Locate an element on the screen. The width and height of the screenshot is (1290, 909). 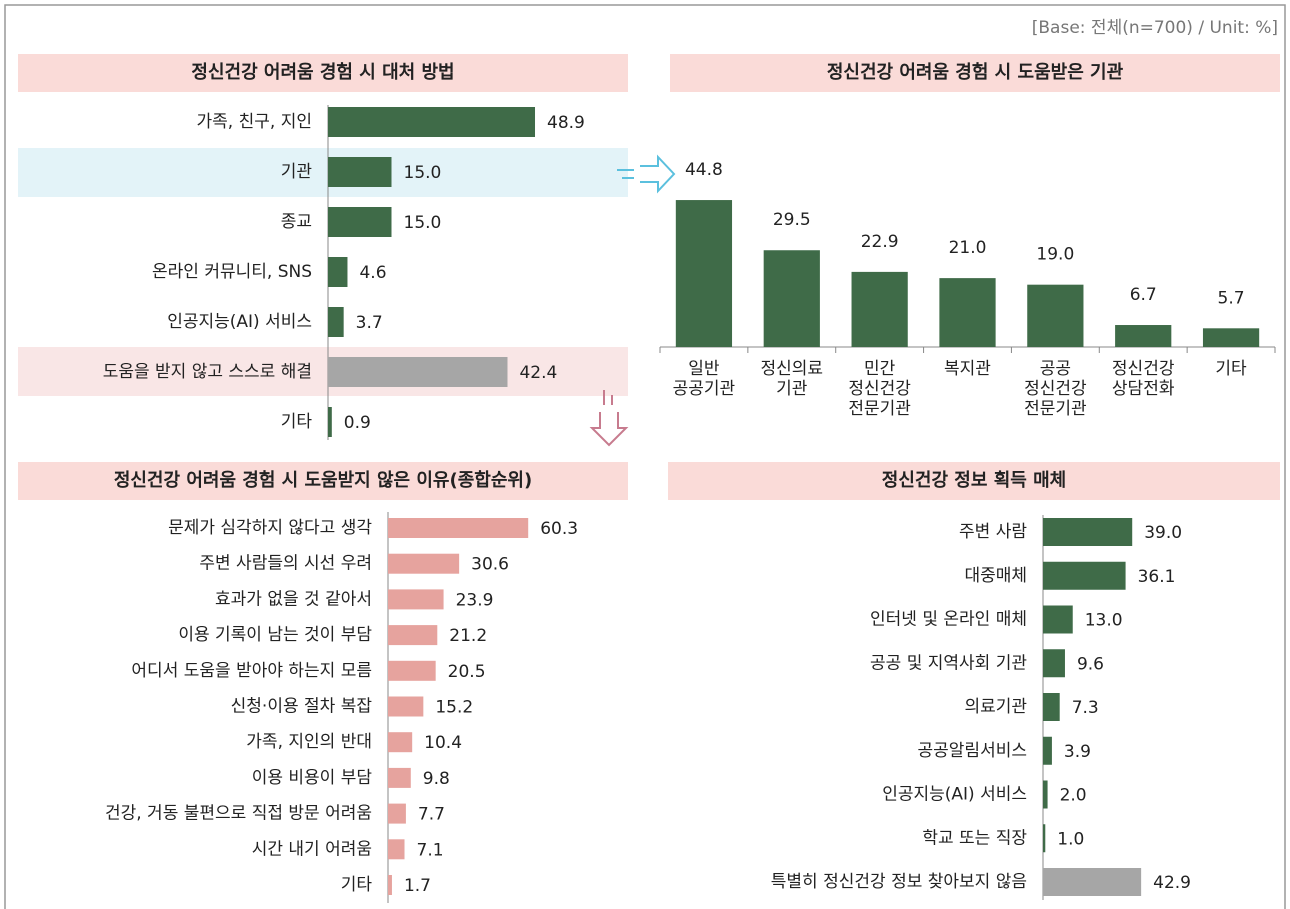
value-label: 42.4 is located at coordinates (538, 373).